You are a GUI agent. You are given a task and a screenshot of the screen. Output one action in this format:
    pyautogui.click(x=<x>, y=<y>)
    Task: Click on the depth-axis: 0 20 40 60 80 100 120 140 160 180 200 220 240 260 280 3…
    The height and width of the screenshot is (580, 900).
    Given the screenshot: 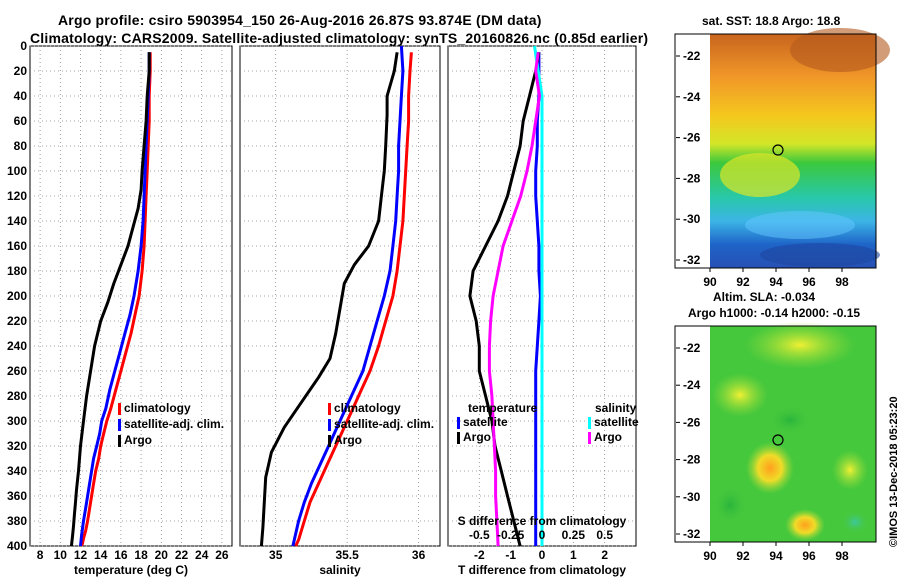 What is the action you would take?
    pyautogui.click(x=17, y=296)
    